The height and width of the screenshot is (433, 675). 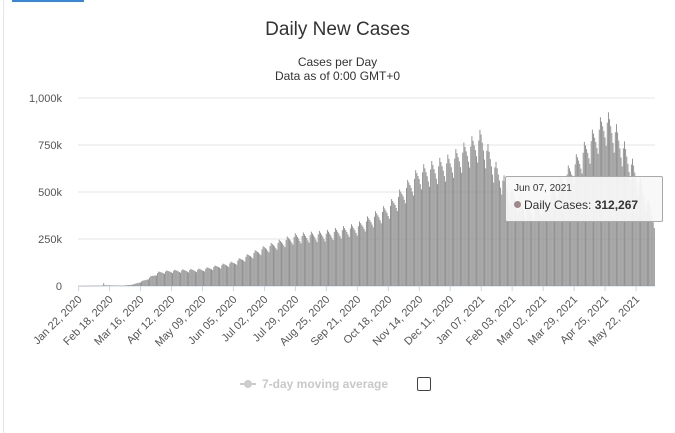 What do you see at coordinates (3, 216) in the screenshot?
I see `left-border` at bounding box center [3, 216].